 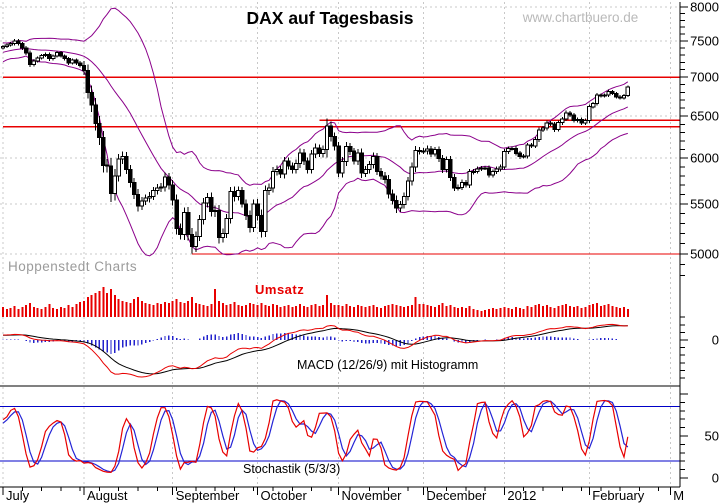 What do you see at coordinates (284, 495) in the screenshot?
I see `month-label: October` at bounding box center [284, 495].